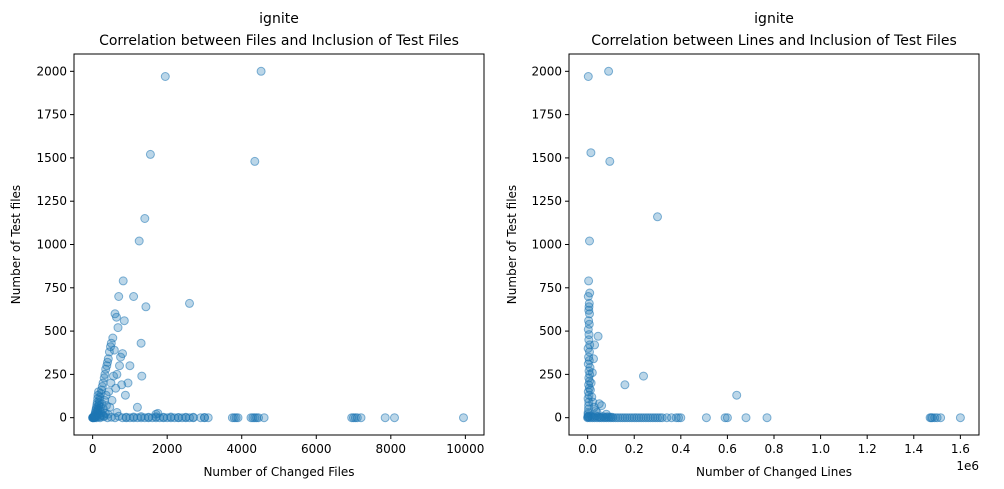 The width and height of the screenshot is (1004, 489). Describe the element at coordinates (465, 449) in the screenshot. I see `x-tick-label: 10000` at that location.